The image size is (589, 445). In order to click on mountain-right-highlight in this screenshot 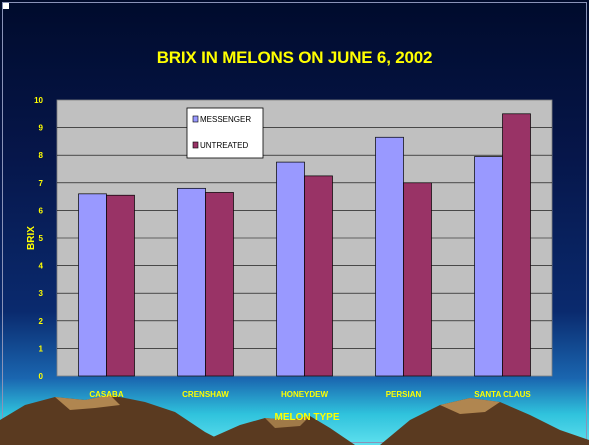, I will do `click(470, 406)`.